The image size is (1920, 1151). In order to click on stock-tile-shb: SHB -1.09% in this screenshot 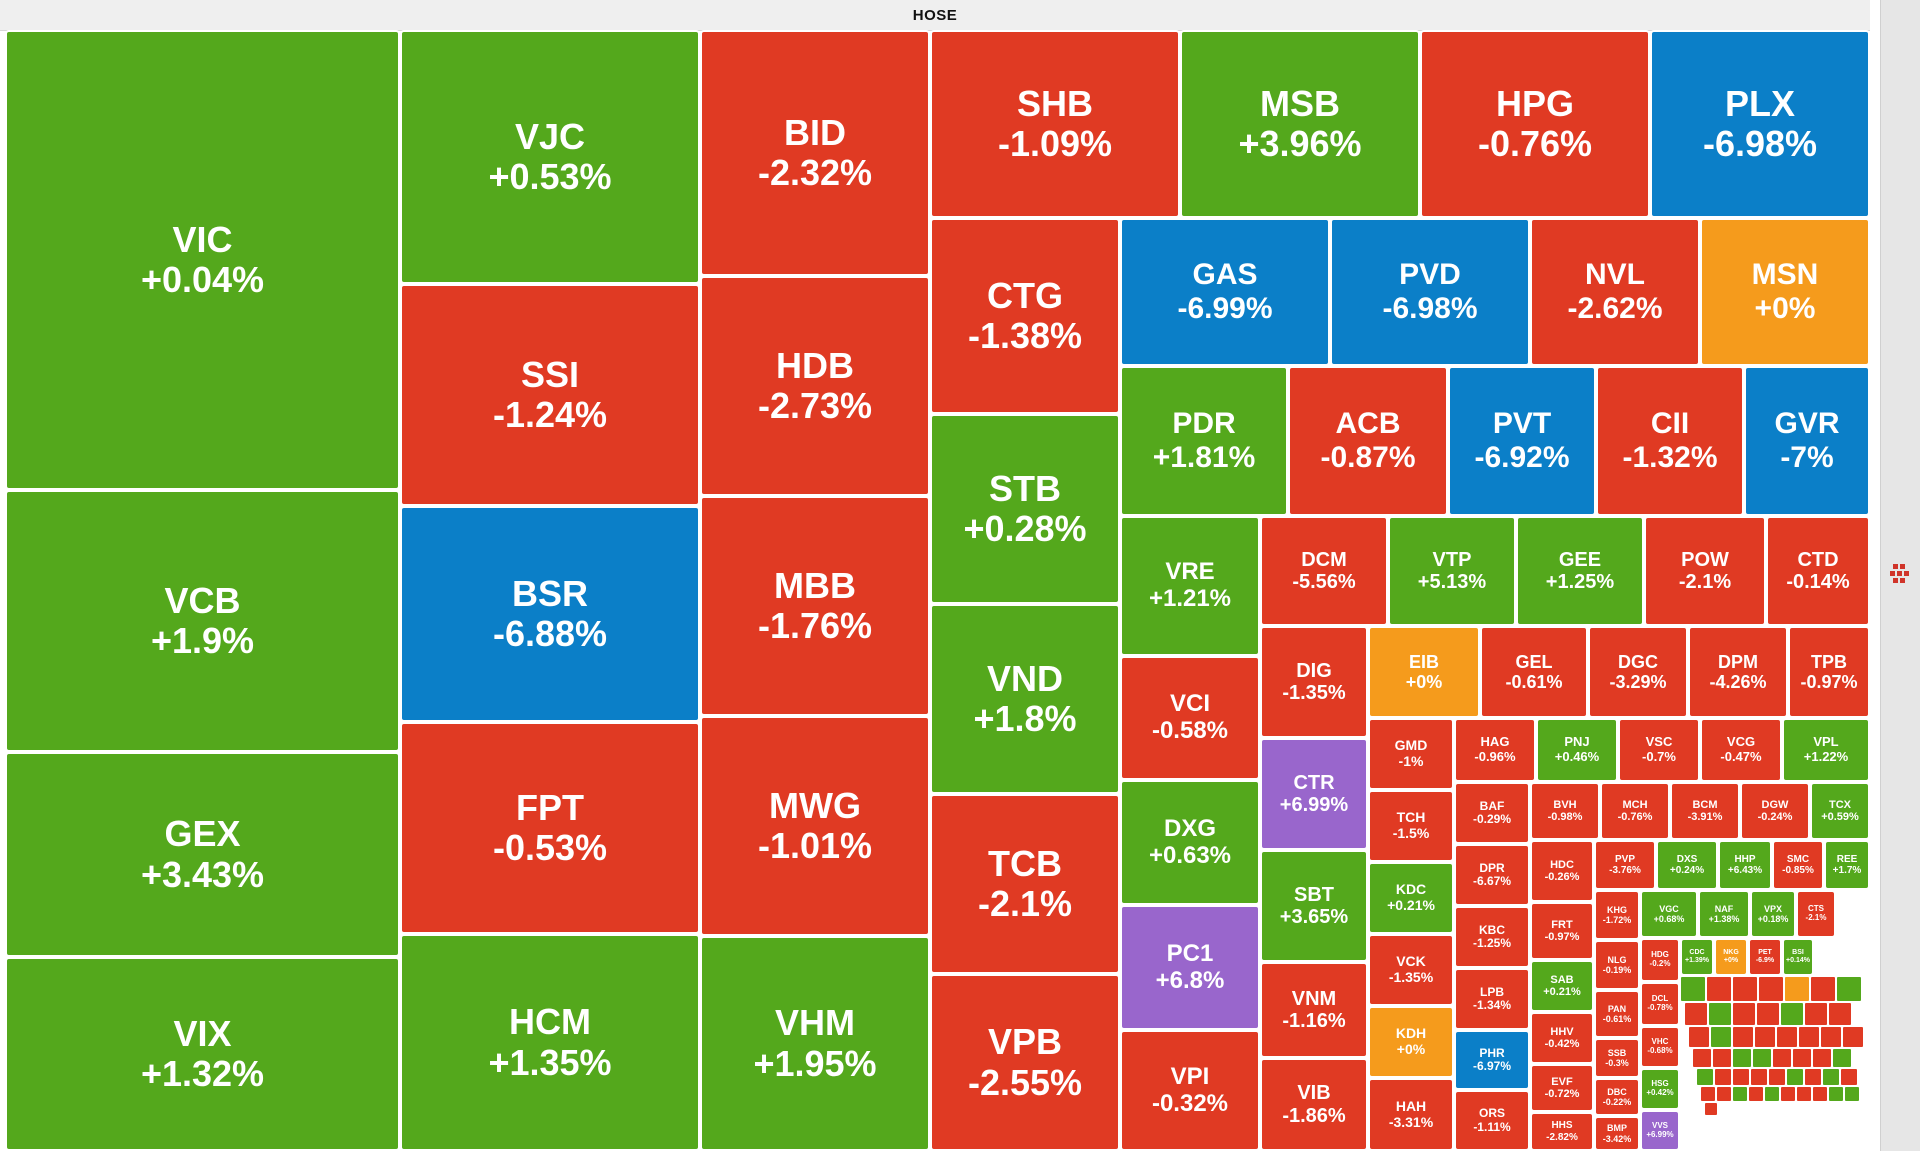, I will do `click(1055, 124)`.